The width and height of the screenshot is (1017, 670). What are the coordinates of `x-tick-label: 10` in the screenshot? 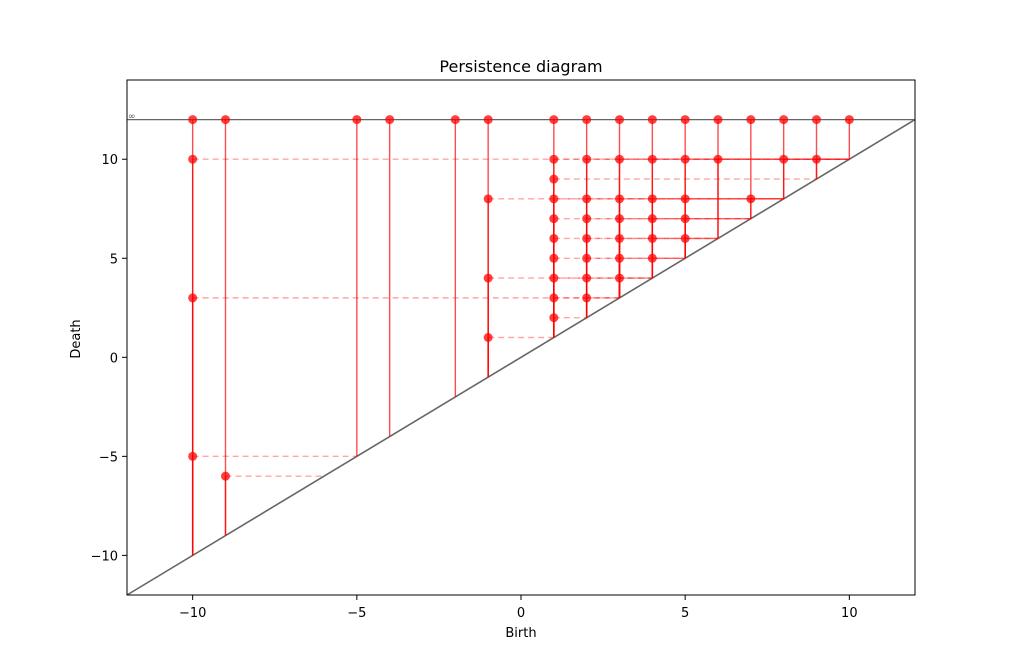 It's located at (849, 613).